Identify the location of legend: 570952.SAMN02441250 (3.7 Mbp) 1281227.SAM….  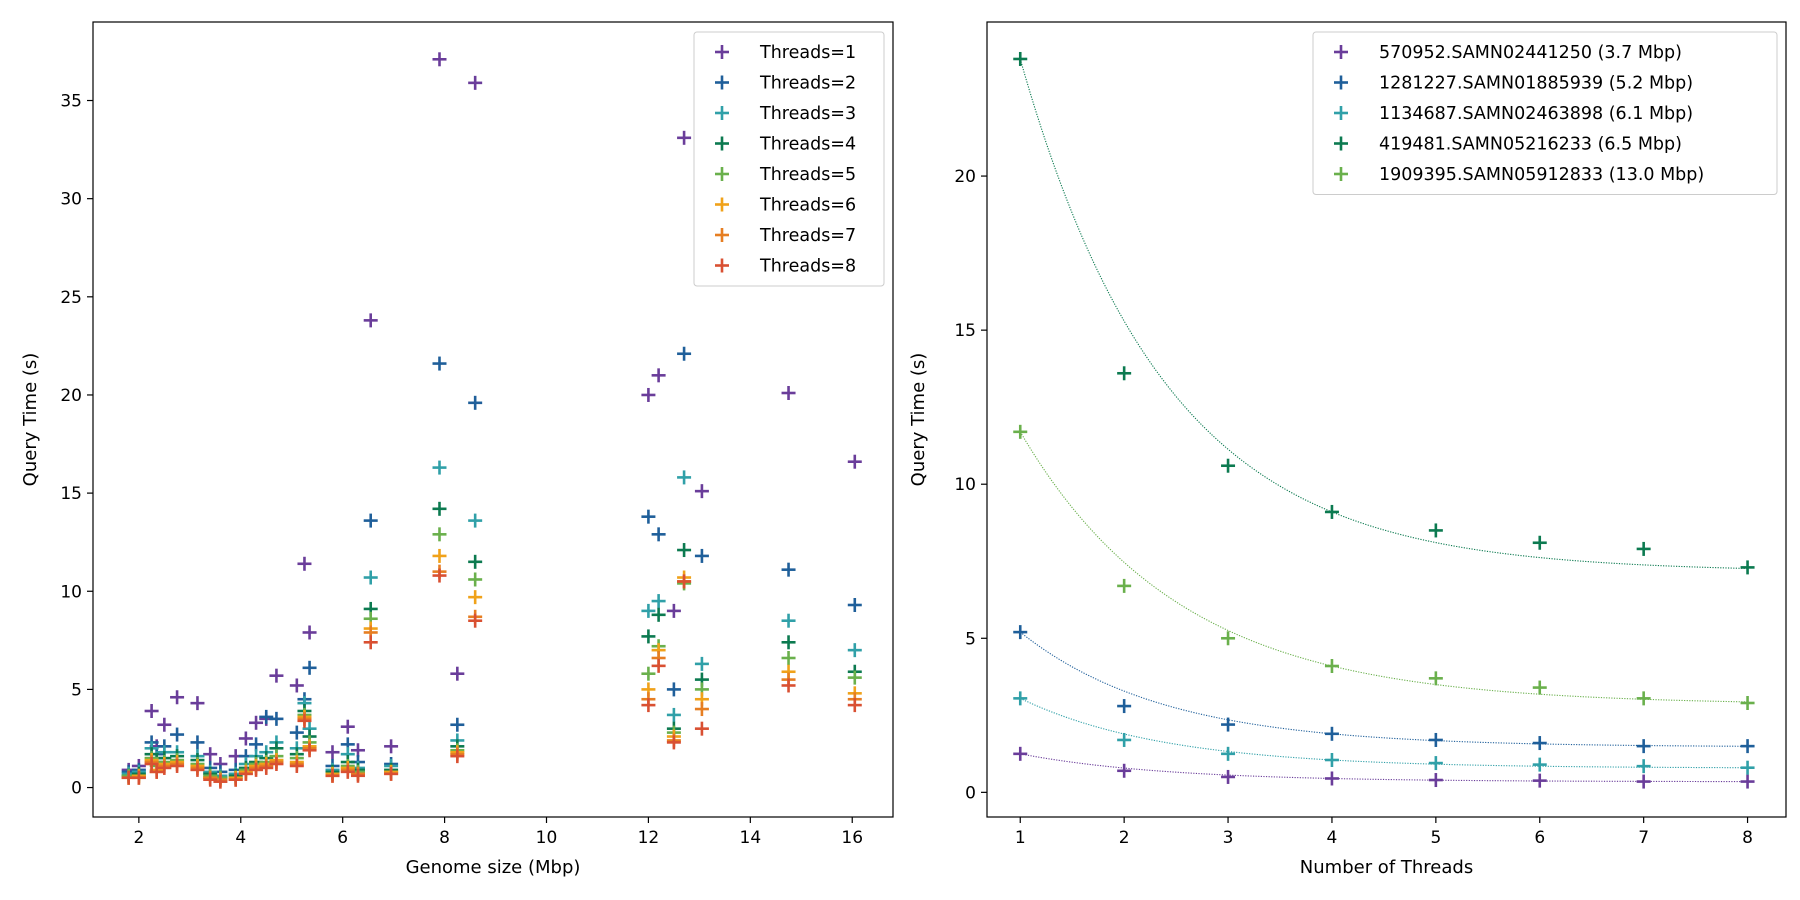
(1545, 113).